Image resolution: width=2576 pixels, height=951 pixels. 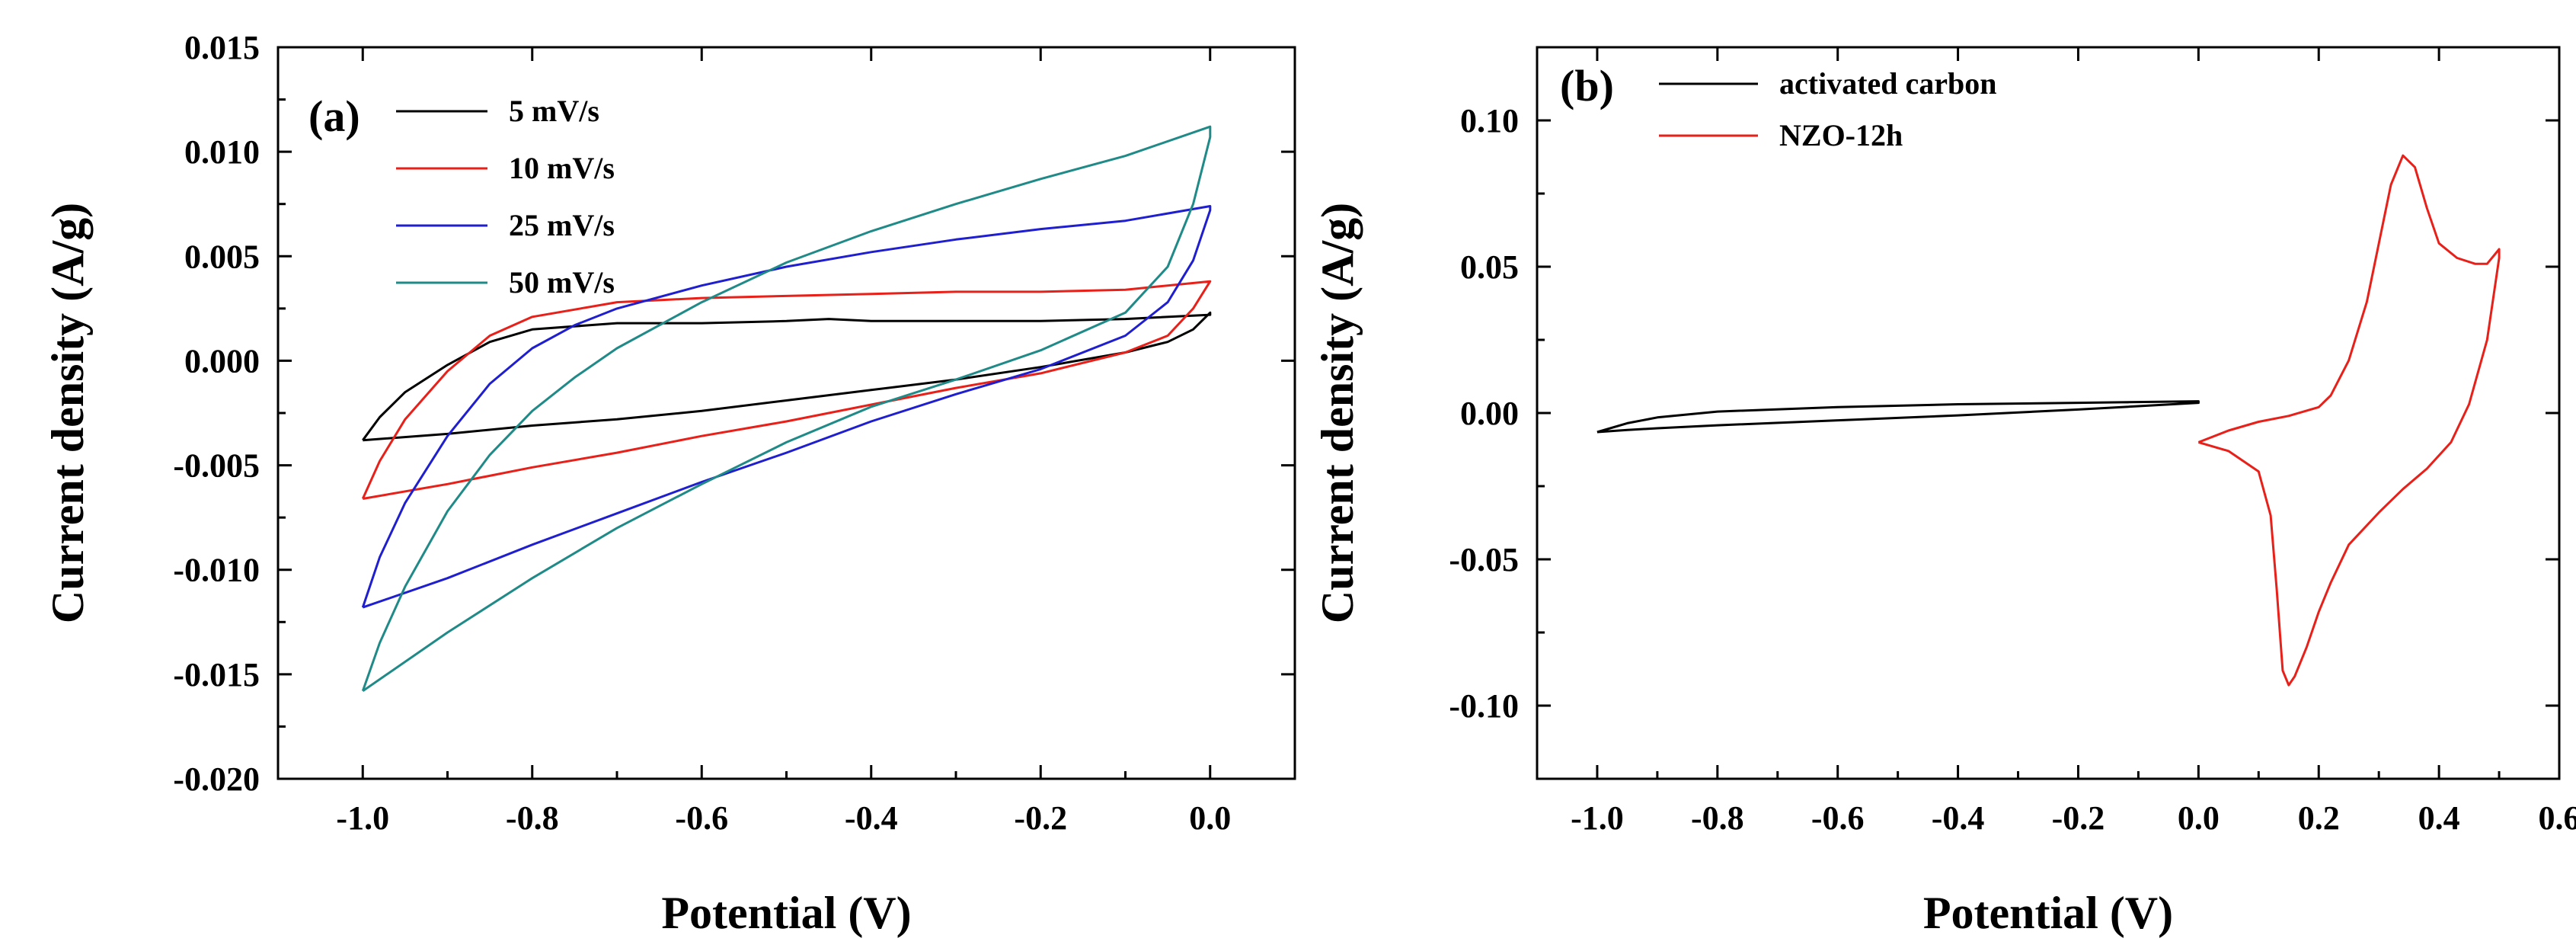 What do you see at coordinates (217, 674) in the screenshot?
I see `y-tick-label: -0.015` at bounding box center [217, 674].